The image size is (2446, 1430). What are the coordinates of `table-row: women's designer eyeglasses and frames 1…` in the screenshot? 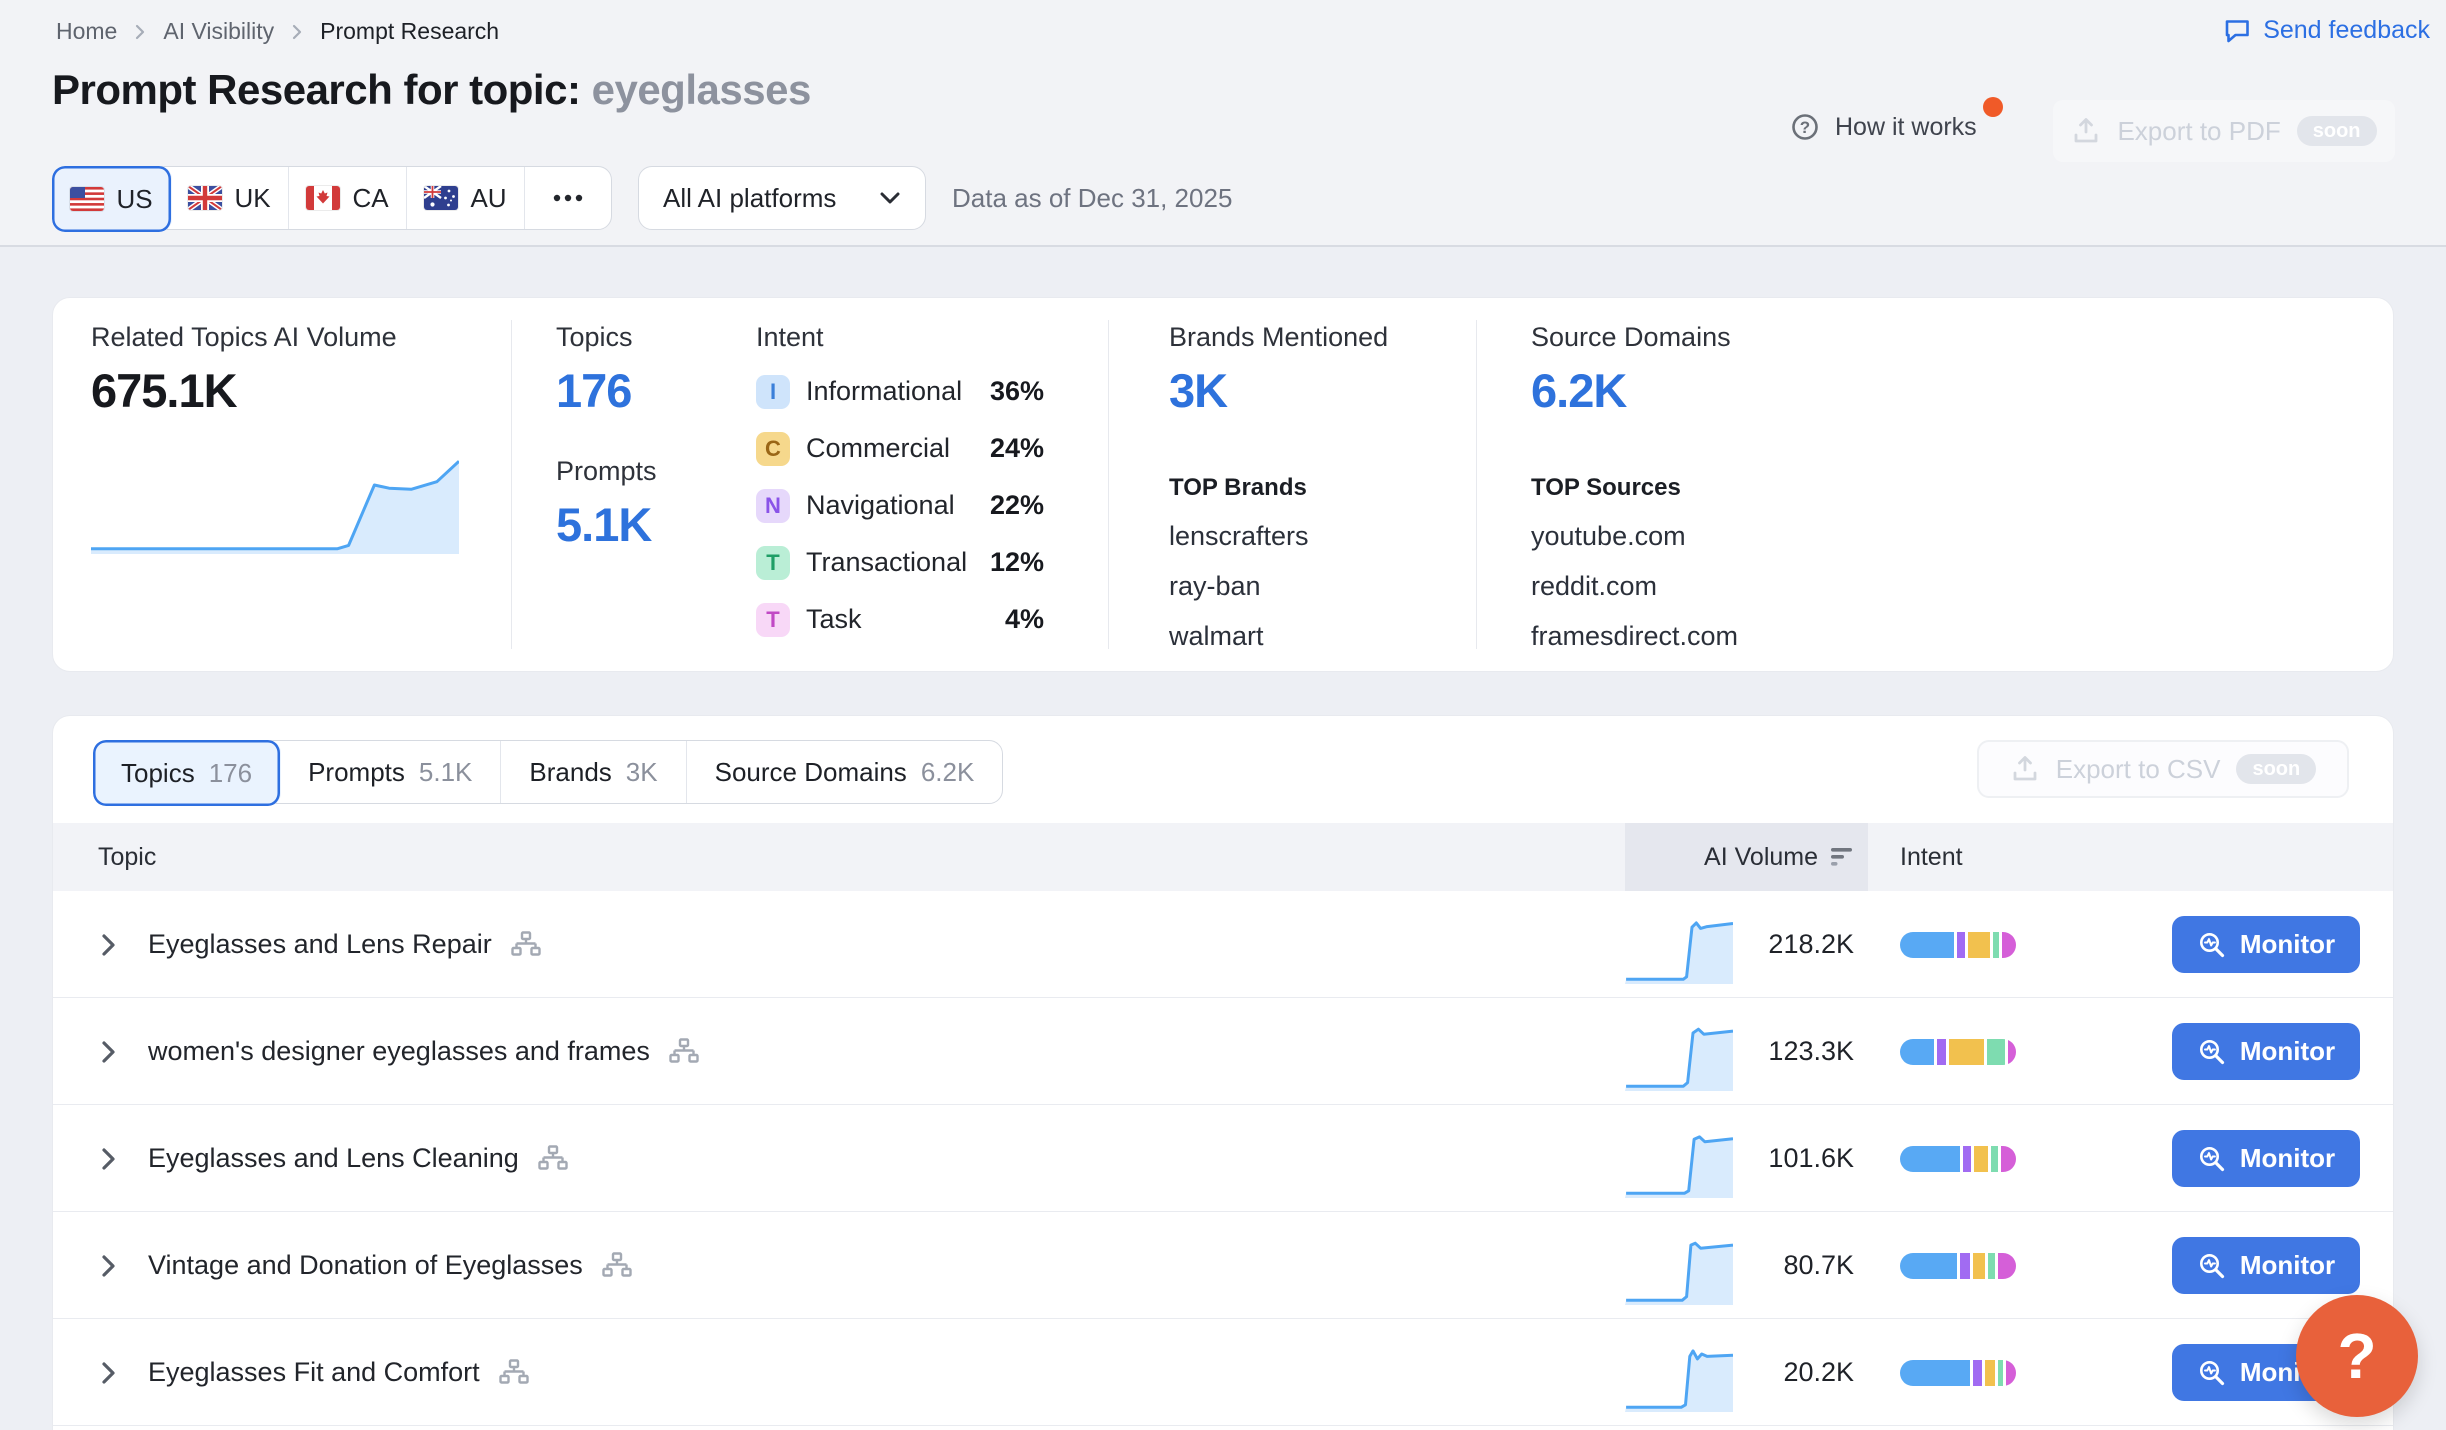 It's located at (1223, 1051).